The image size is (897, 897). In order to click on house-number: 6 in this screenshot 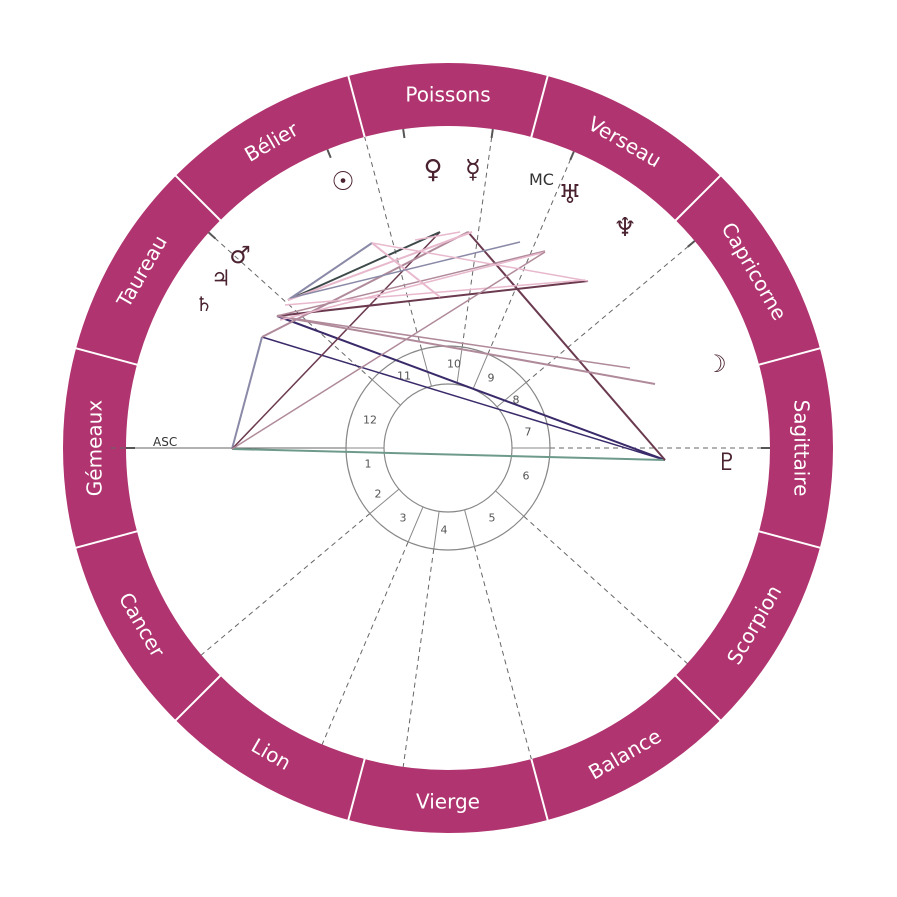, I will do `click(526, 476)`.